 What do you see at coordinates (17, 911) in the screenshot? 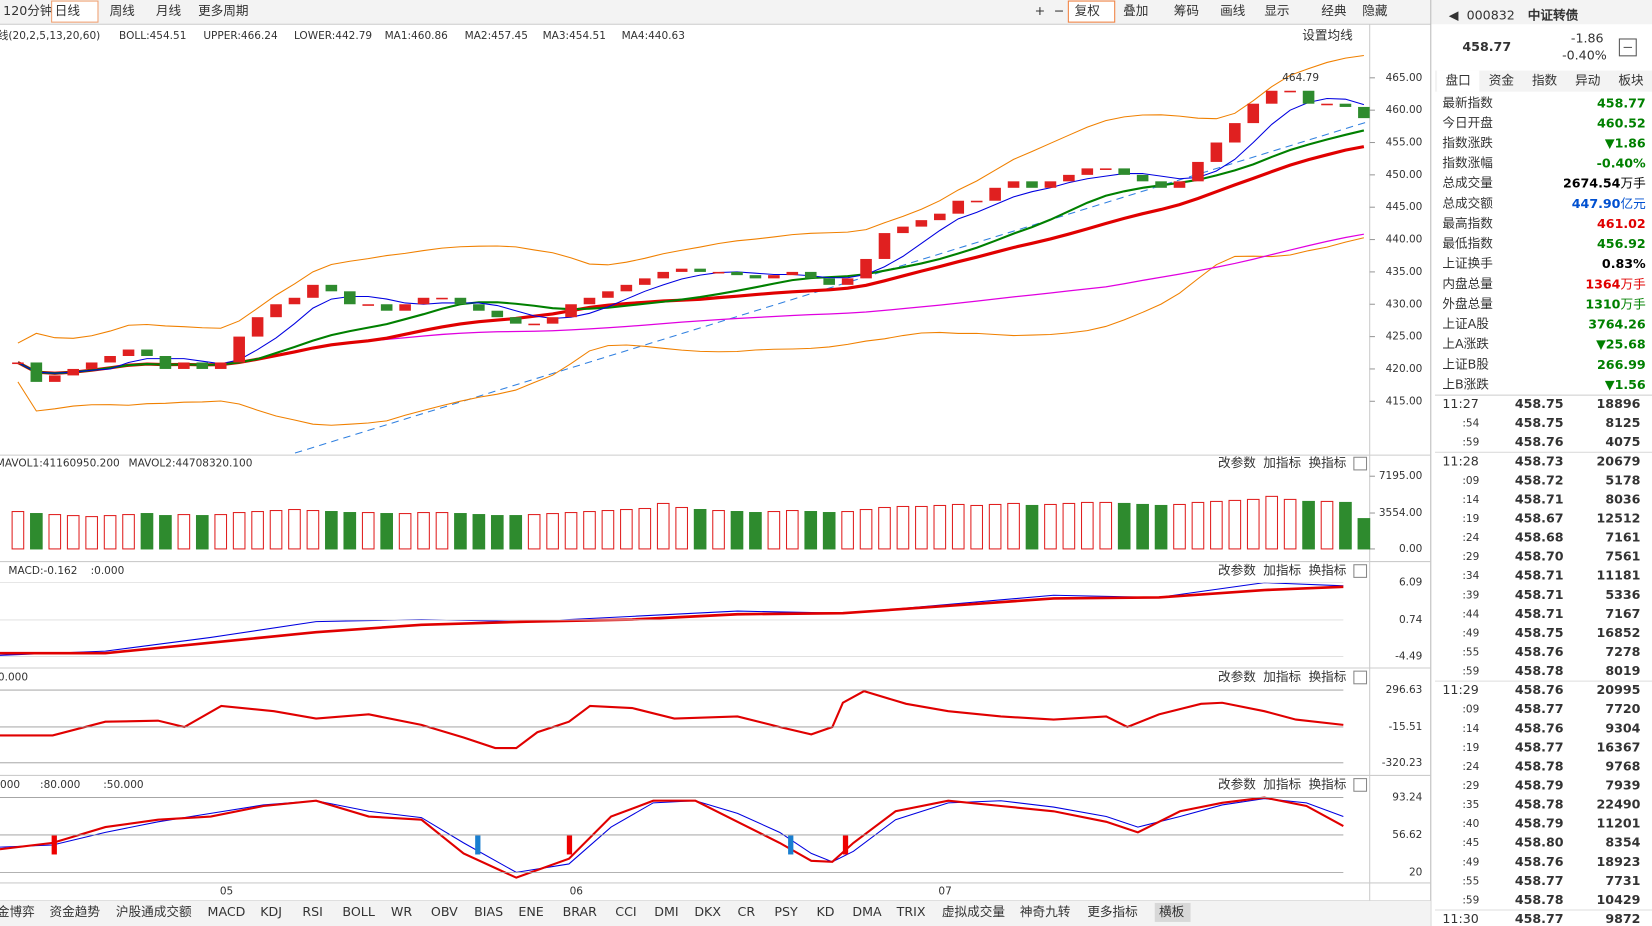
I see `bottom-tab: 金博弈` at bounding box center [17, 911].